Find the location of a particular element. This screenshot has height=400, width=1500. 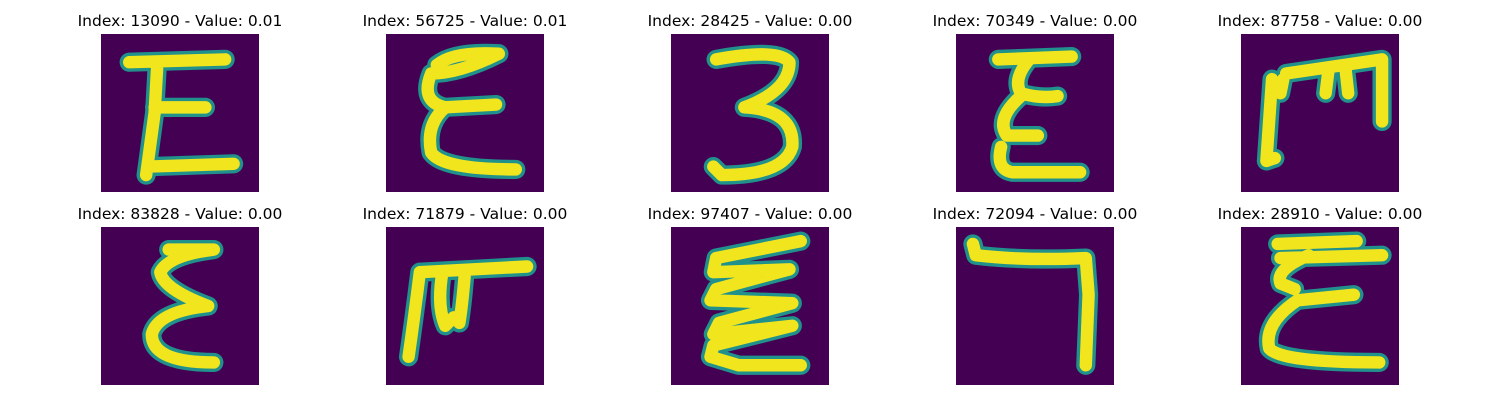

sample-cell-7: Index: 71879 - Value: 0.00 is located at coordinates (465, 297).